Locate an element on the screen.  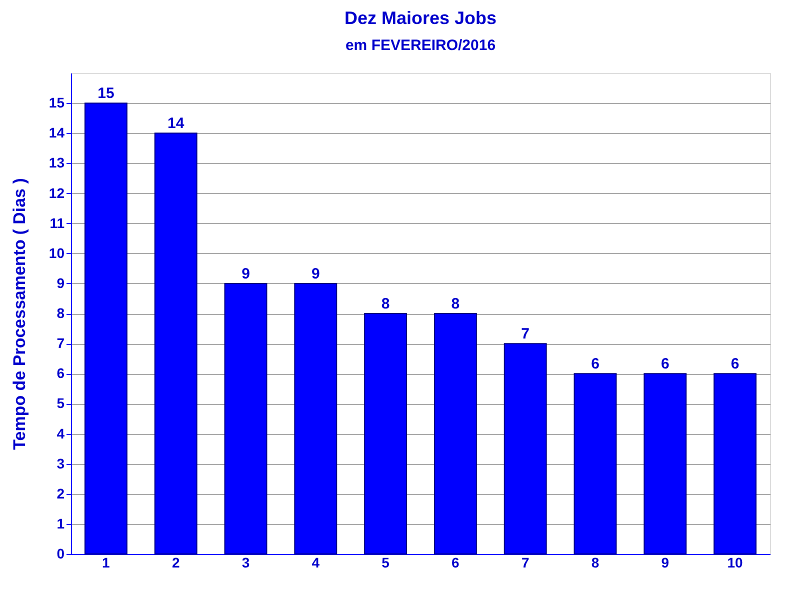
y-tick-label: 12 is located at coordinates (56, 192).